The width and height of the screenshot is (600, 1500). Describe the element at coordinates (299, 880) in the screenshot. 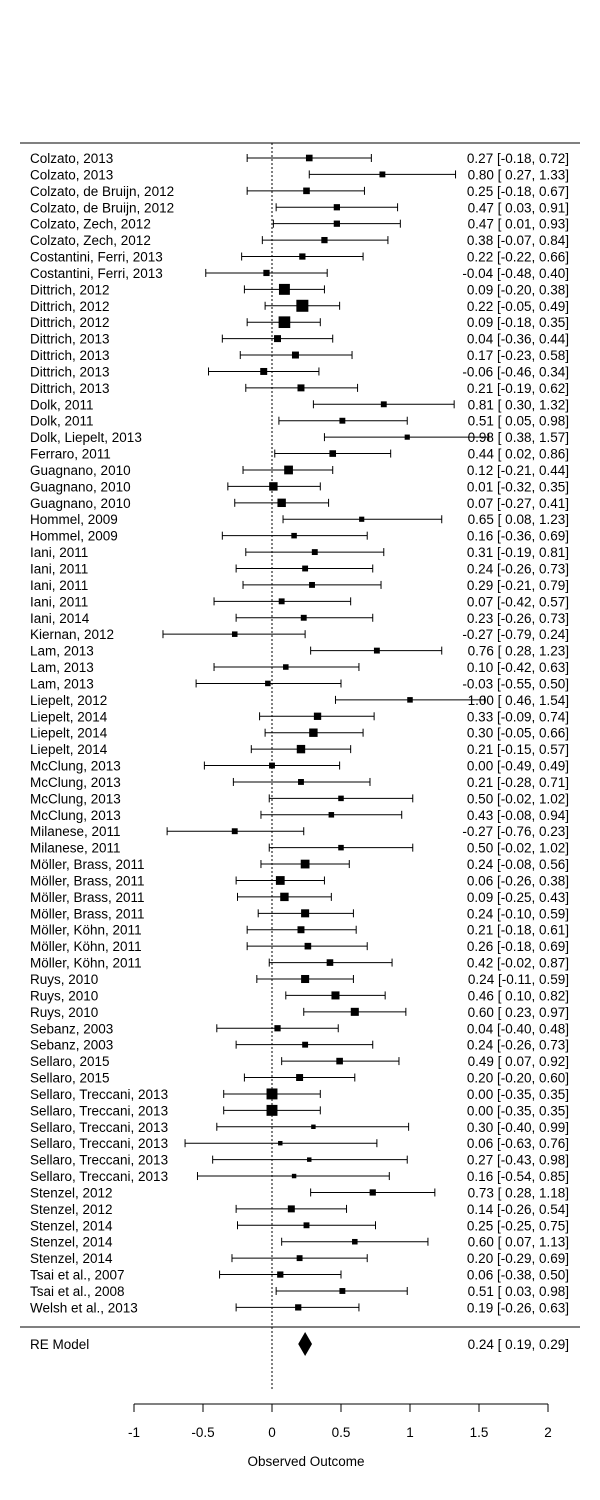

I see `study-row: Möller, Brass, 2011 0.06 [-0.26, 0.38]` at that location.